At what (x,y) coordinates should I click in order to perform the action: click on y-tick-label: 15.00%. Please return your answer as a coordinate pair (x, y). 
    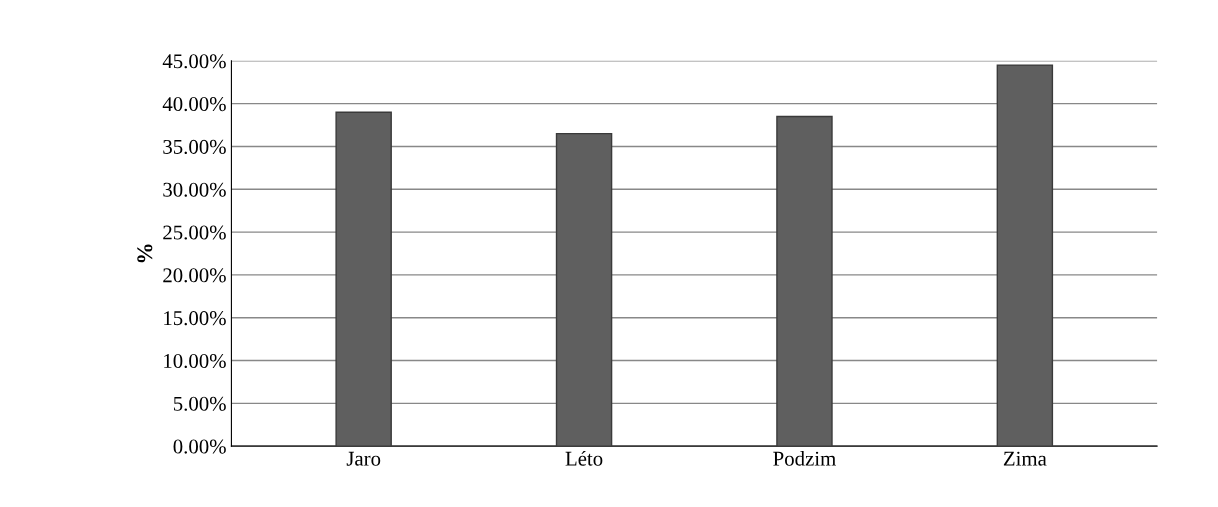
    Looking at the image, I should click on (195, 318).